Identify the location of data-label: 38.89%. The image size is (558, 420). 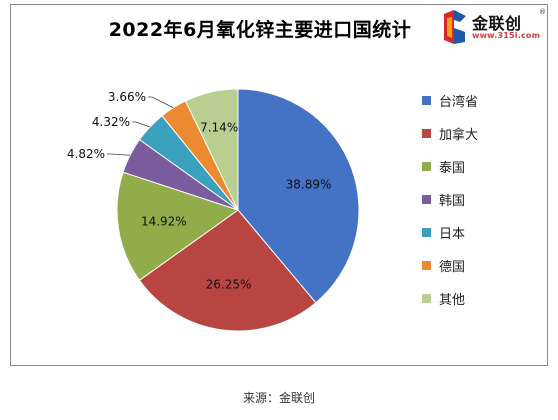
(309, 184).